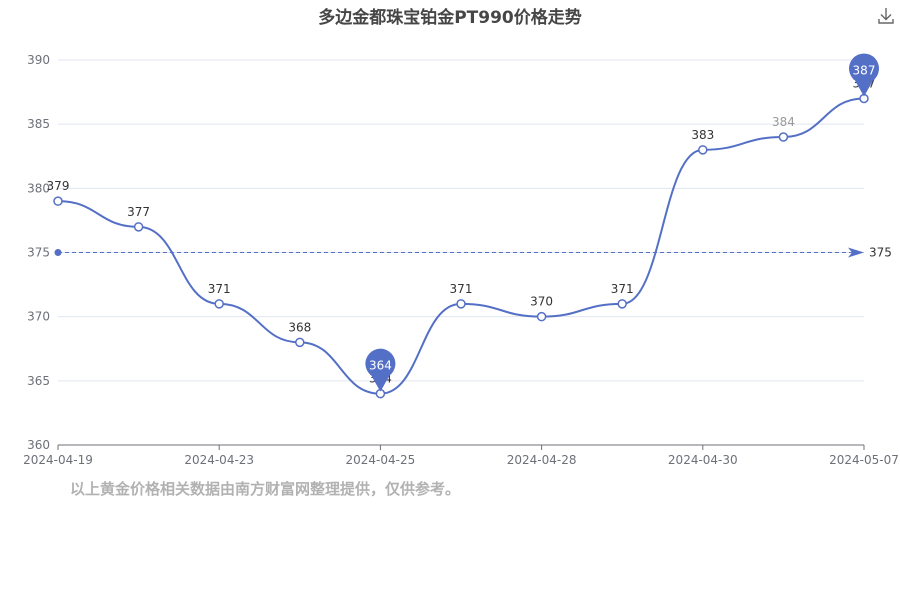 This screenshot has height=600, width=900. Describe the element at coordinates (38, 445) in the screenshot. I see `y-tick-label: 360` at that location.